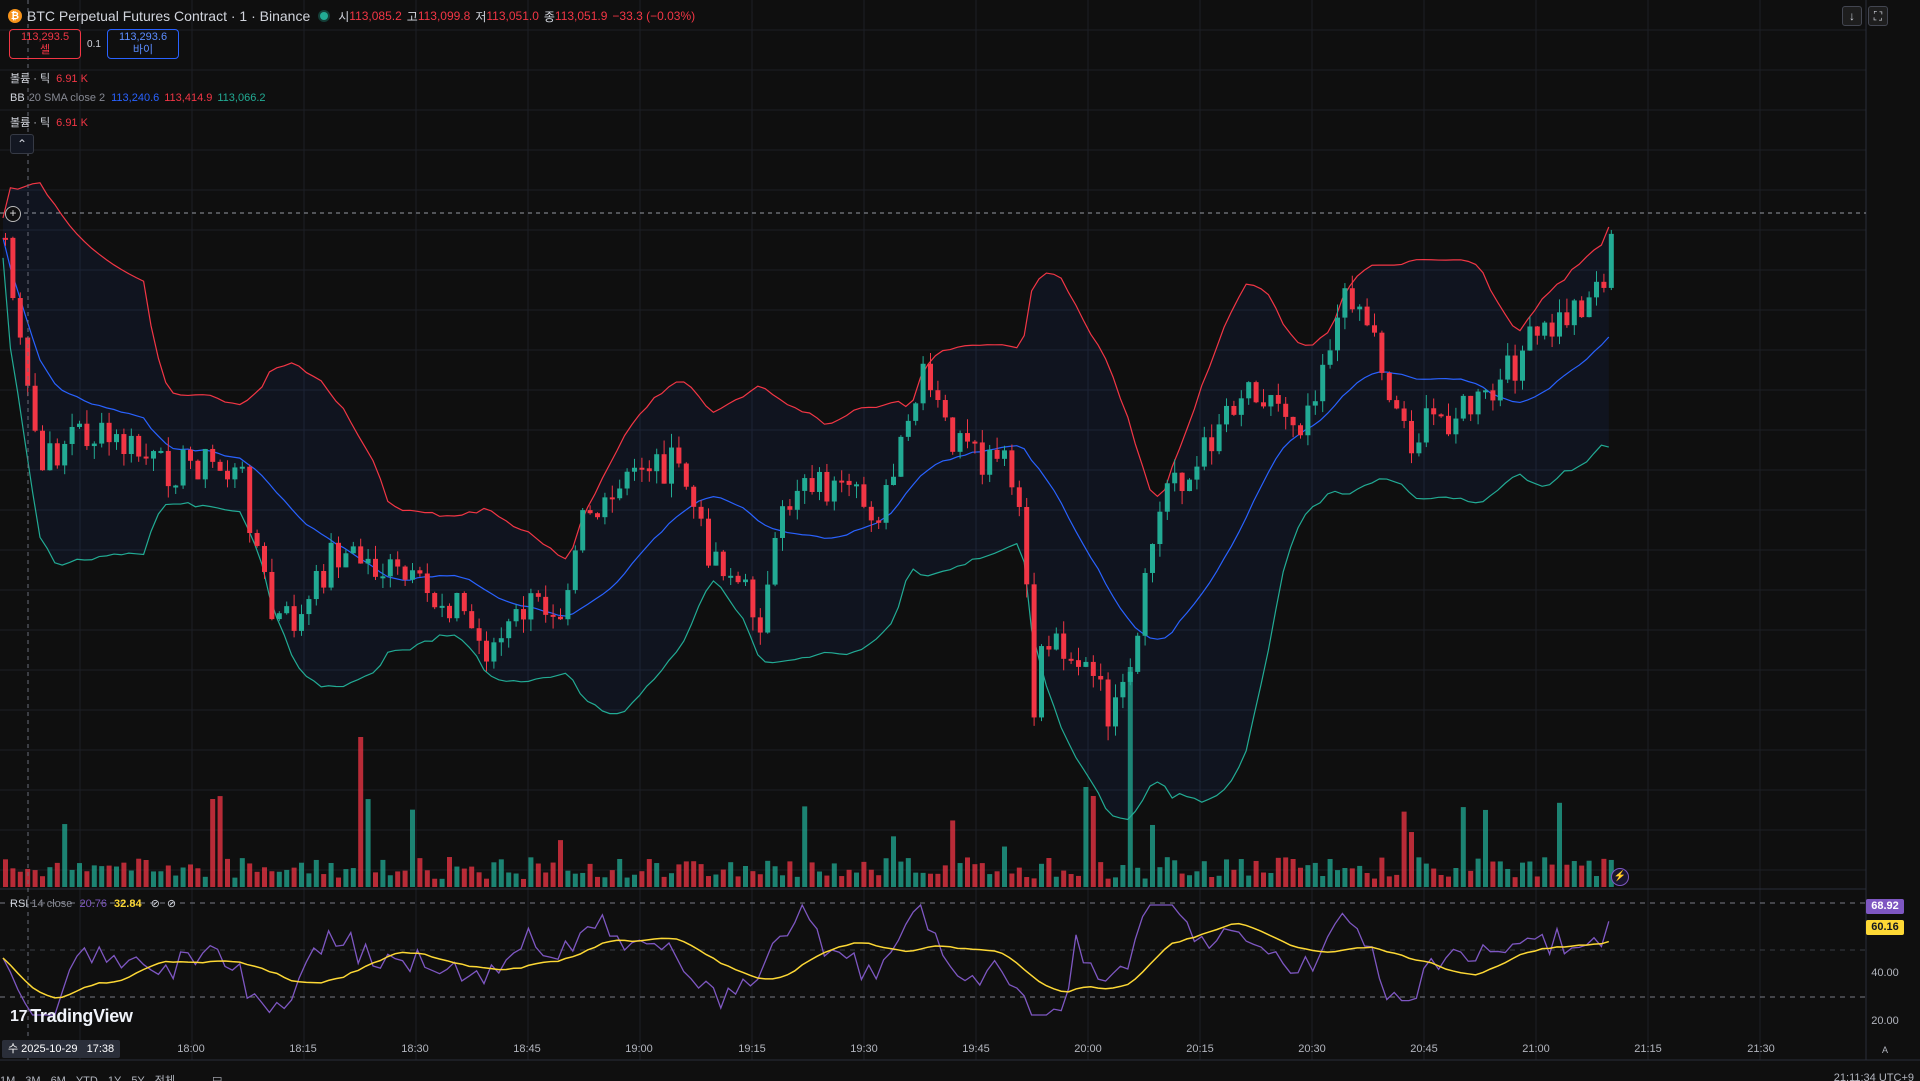 Image resolution: width=1920 pixels, height=1081 pixels. Describe the element at coordinates (806, 960) in the screenshot. I see `rsi-ma-line` at that location.